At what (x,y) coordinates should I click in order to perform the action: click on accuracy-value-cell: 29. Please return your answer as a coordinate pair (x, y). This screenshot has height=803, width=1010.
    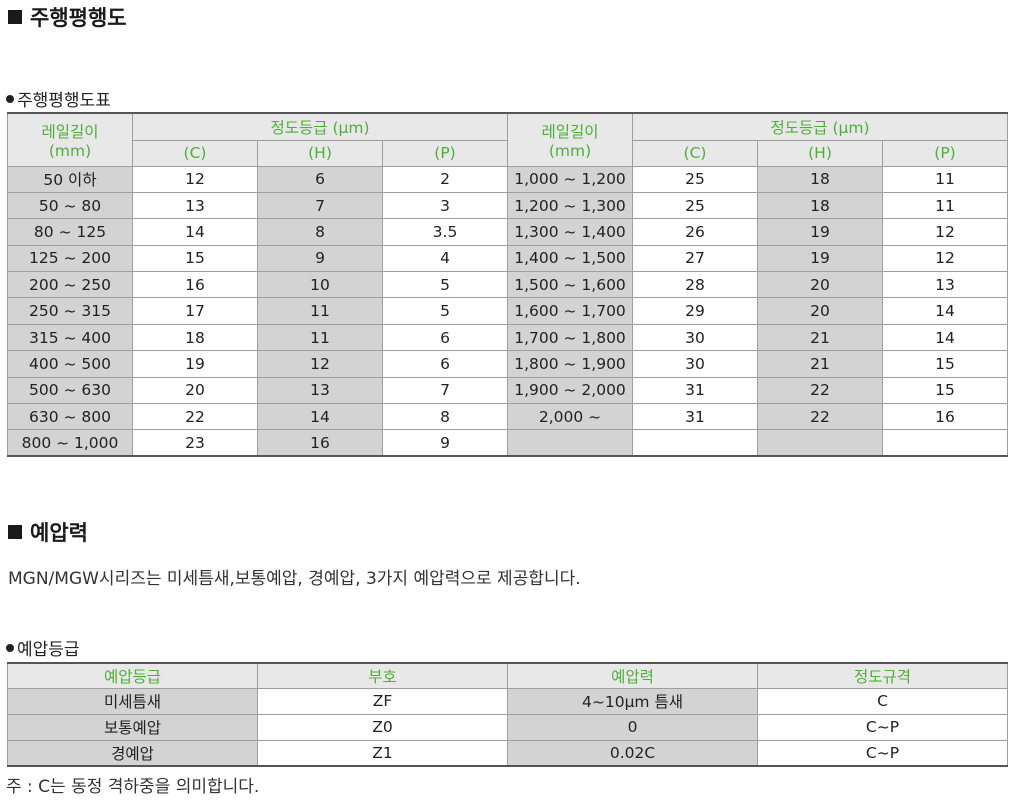
    Looking at the image, I should click on (695, 311).